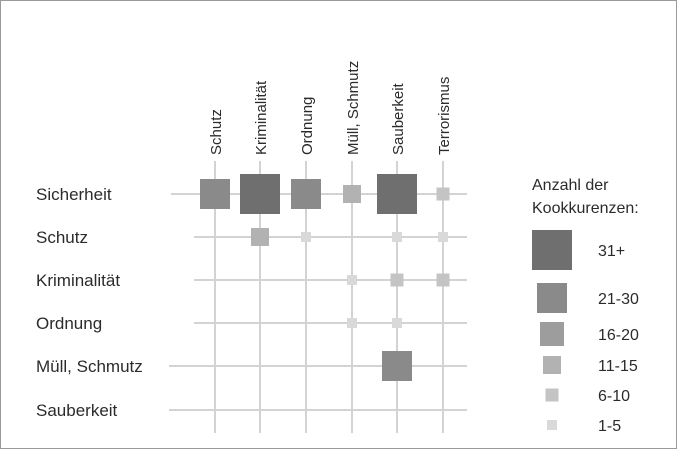 The height and width of the screenshot is (450, 677). What do you see at coordinates (444, 116) in the screenshot?
I see `column-label-terrorismus: Terrorismus` at bounding box center [444, 116].